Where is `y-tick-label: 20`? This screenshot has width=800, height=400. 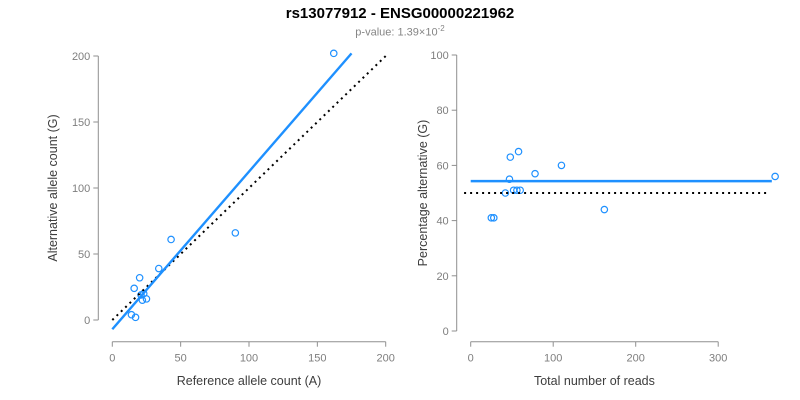 y-tick-label: 20 is located at coordinates (442, 277).